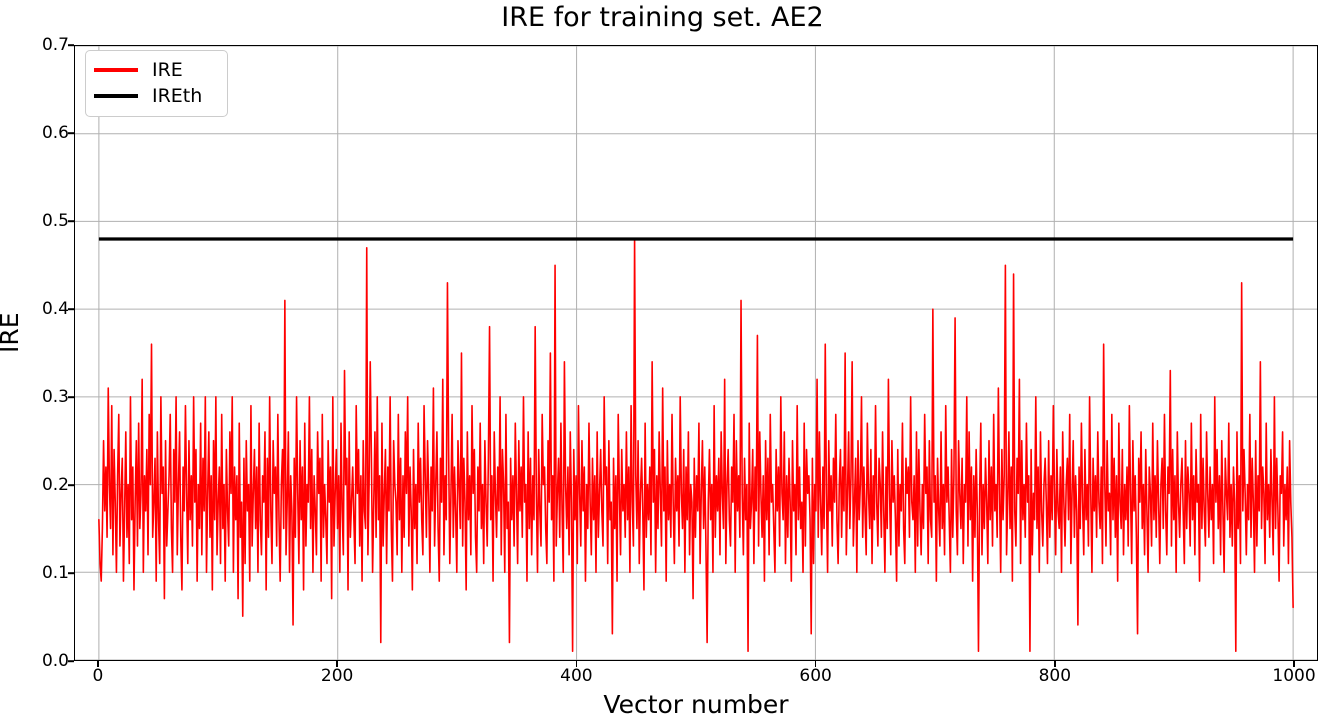  I want to click on y-tick-label: 0.5, so click(55, 221).